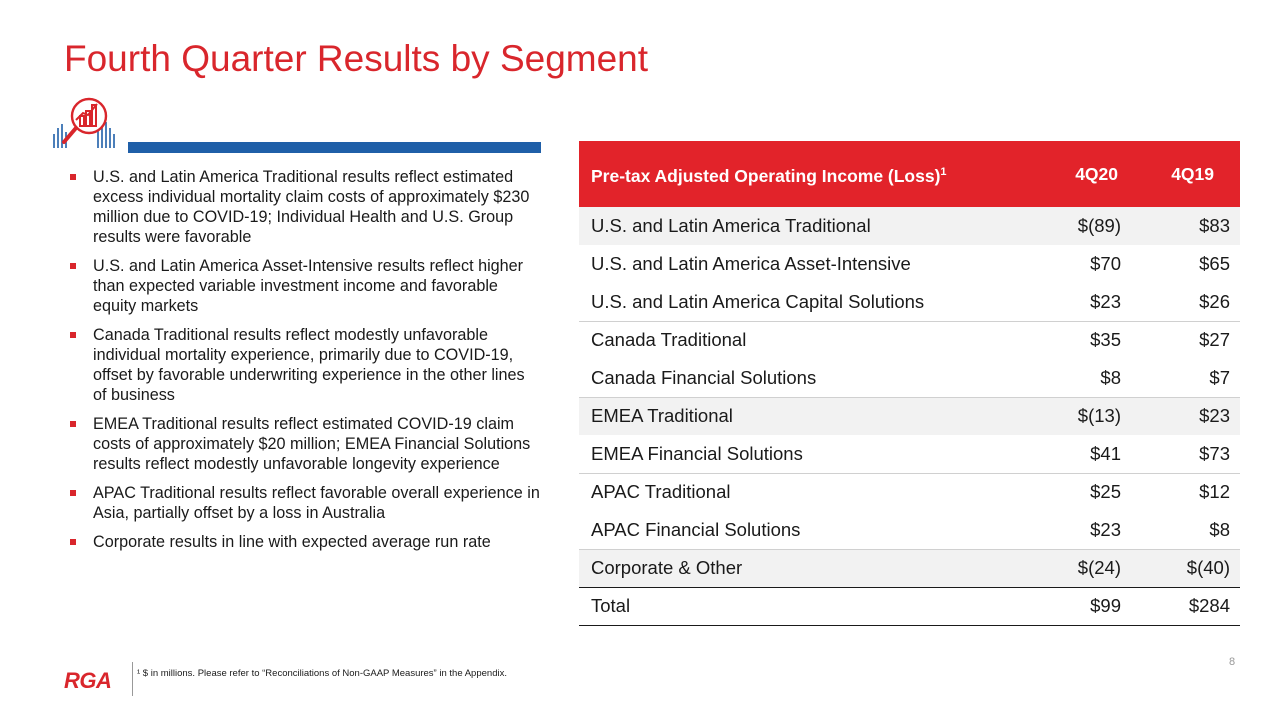 This screenshot has height=720, width=1280. I want to click on value-4q19: $8, so click(1219, 529).